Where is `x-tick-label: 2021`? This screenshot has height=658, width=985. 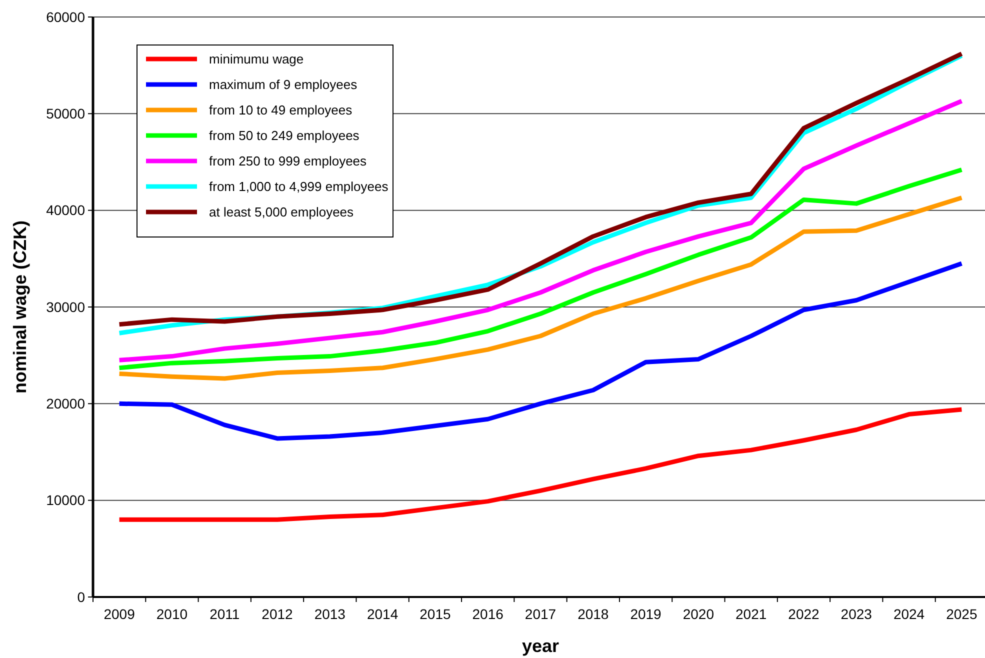 x-tick-label: 2021 is located at coordinates (751, 614).